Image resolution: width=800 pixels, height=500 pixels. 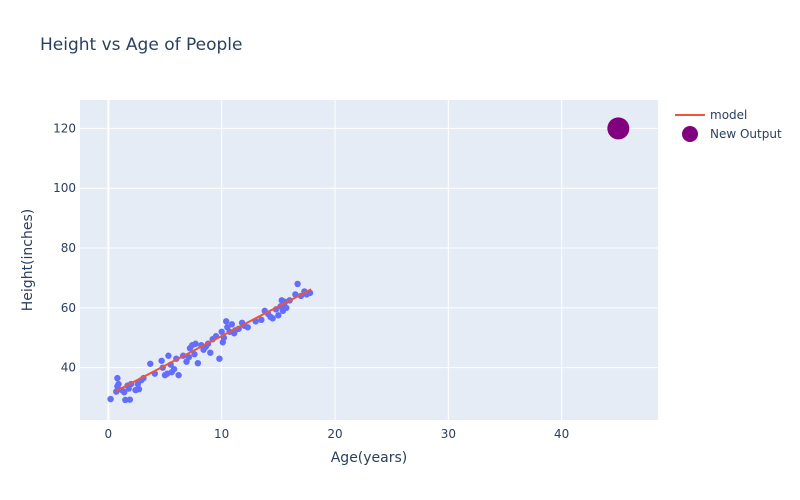 I want to click on y-axis-title: Height(inches), so click(x=28, y=260).